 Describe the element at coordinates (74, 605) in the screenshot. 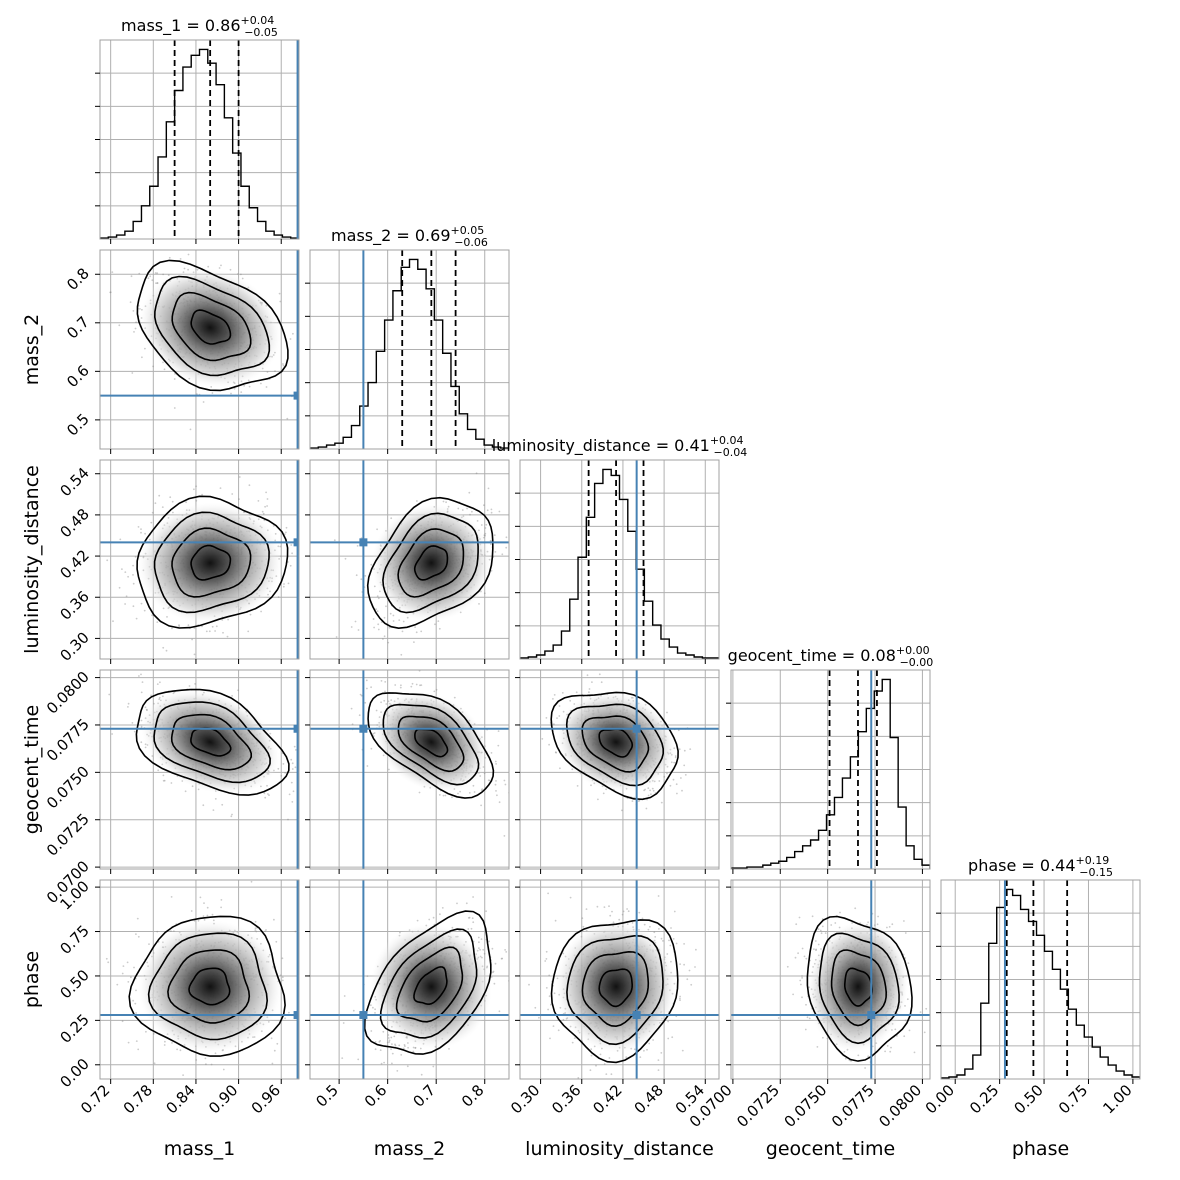

I see `y-tick-label: 0.36` at that location.